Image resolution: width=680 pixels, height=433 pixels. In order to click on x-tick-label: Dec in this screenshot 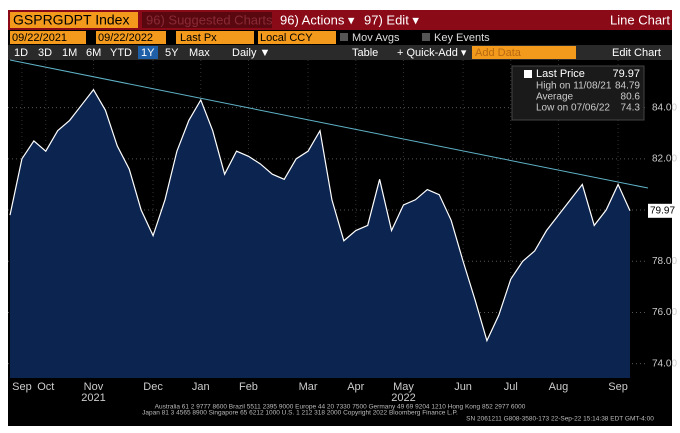, I will do `click(153, 387)`.